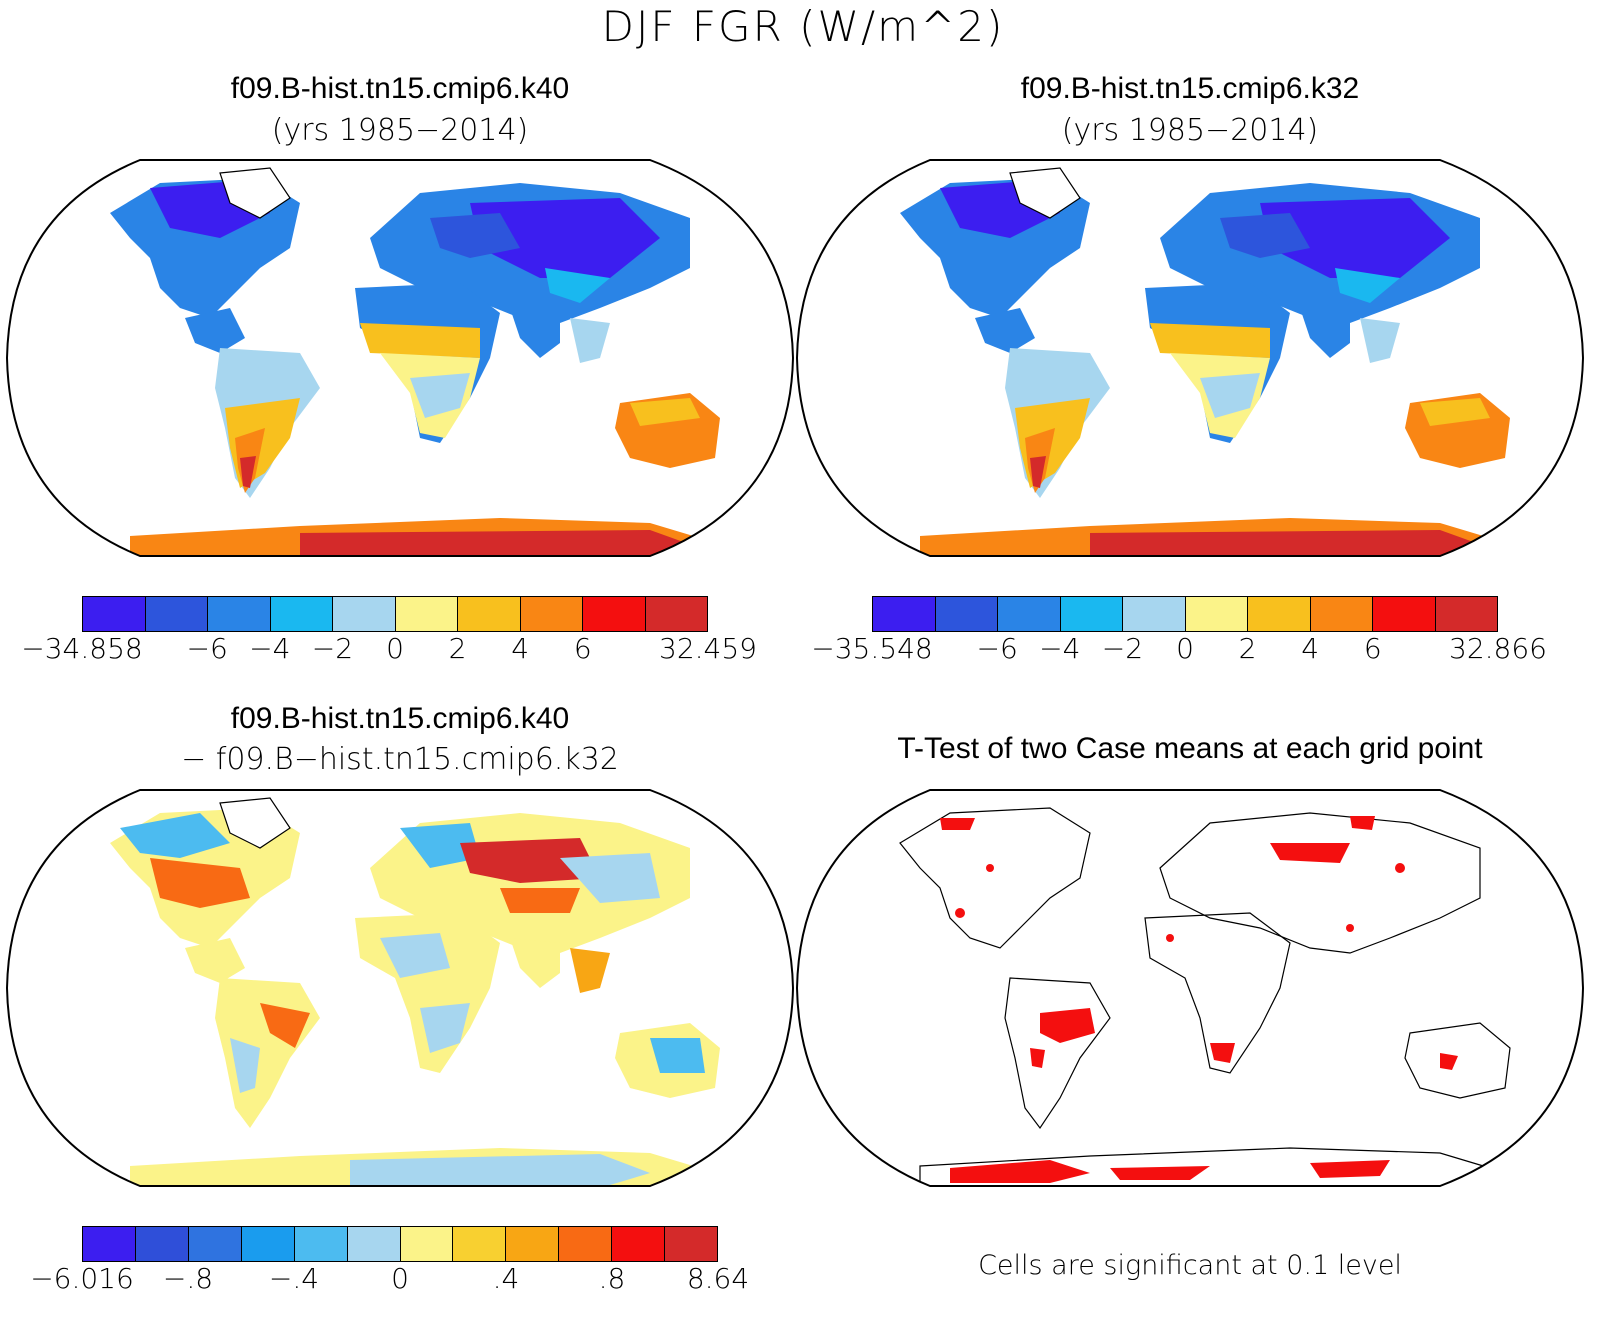  I want to click on colorbar-label: 32.459, so click(708, 648).